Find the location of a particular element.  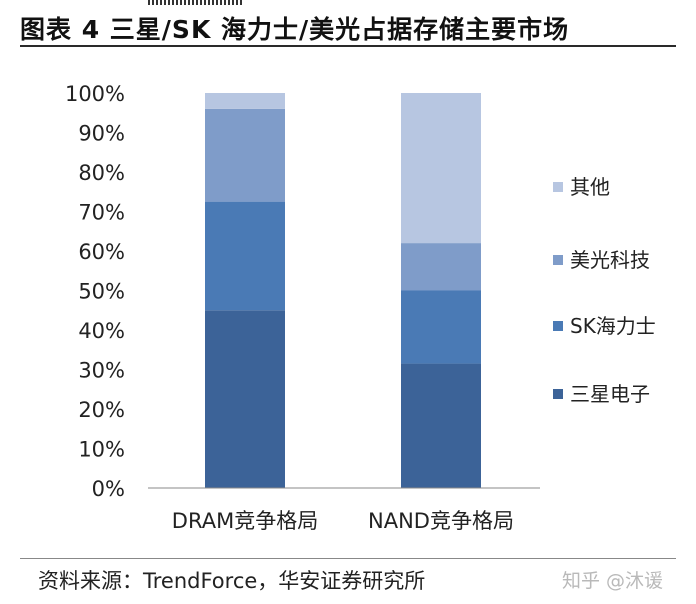

source-note: 资料来源：TrendForce，华安证券研究所 is located at coordinates (232, 581).